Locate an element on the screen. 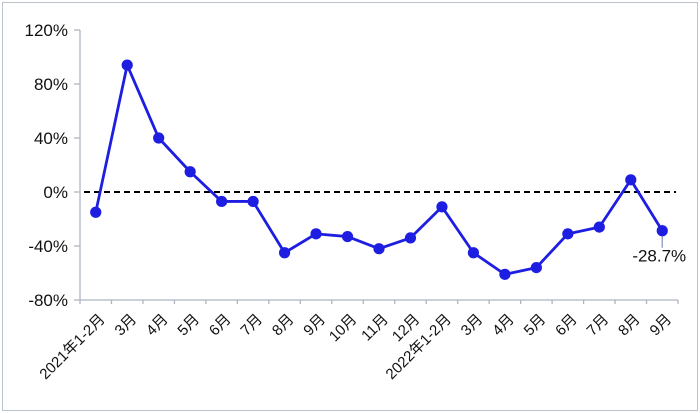 The height and width of the screenshot is (413, 700). x-axis-label: 11月 is located at coordinates (375, 328).